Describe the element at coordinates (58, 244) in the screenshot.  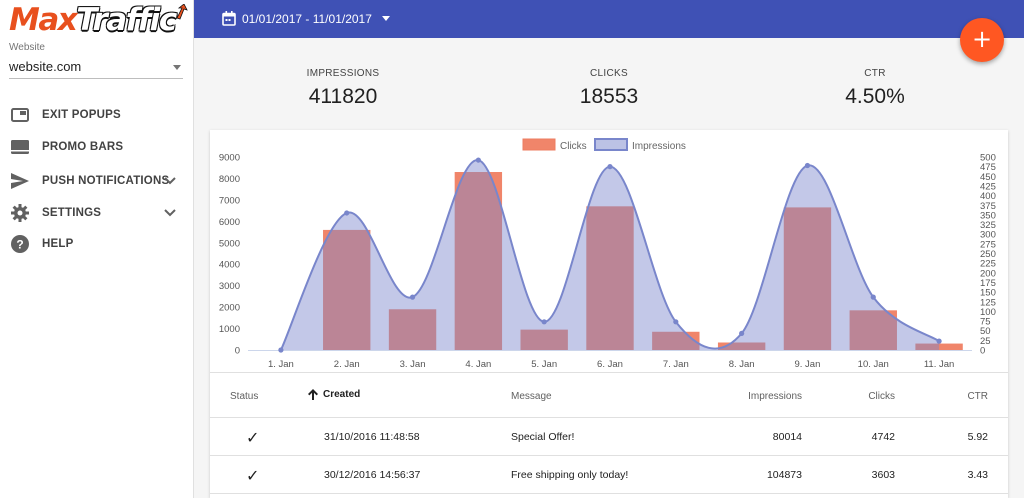
I see `nav-label: HELP` at that location.